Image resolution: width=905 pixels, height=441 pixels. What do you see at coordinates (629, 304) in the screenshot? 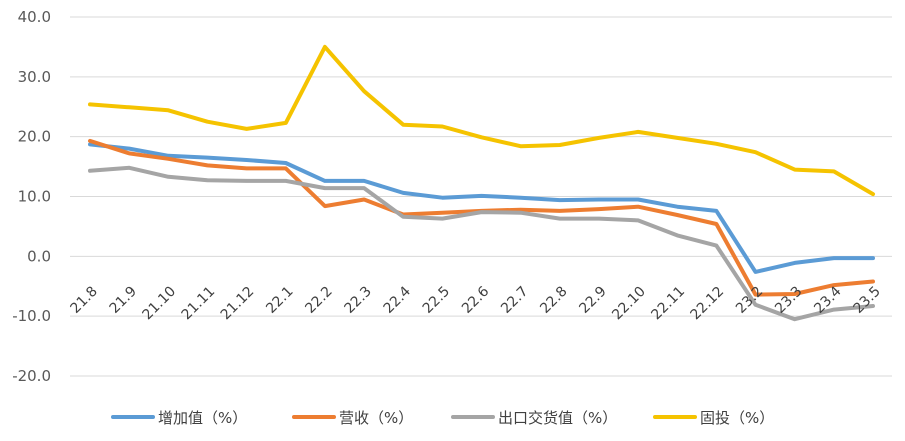
I see `x-tick-label: 22.10` at bounding box center [629, 304].